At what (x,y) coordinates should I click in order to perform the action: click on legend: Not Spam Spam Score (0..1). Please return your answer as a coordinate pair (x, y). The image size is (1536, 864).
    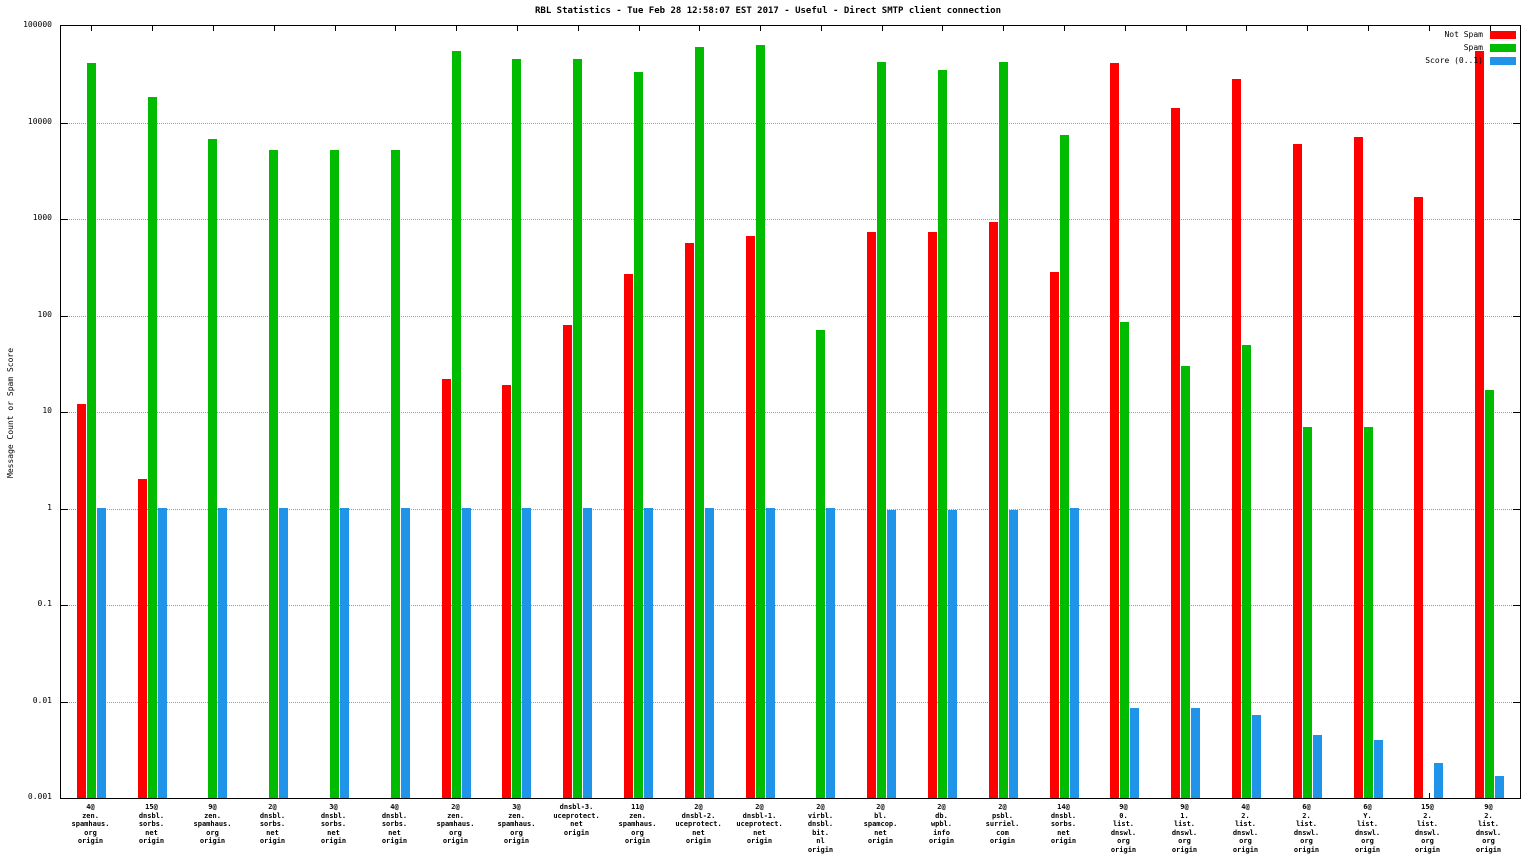
    Looking at the image, I should click on (1470, 47).